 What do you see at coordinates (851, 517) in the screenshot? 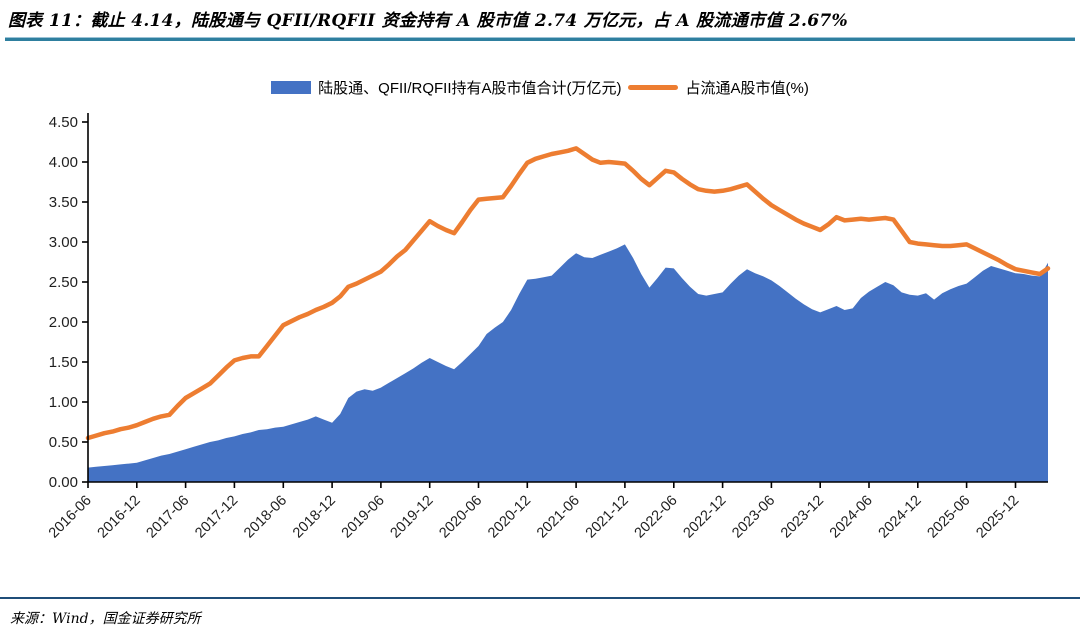
I see `x-tick-label: 2024-06` at bounding box center [851, 517].